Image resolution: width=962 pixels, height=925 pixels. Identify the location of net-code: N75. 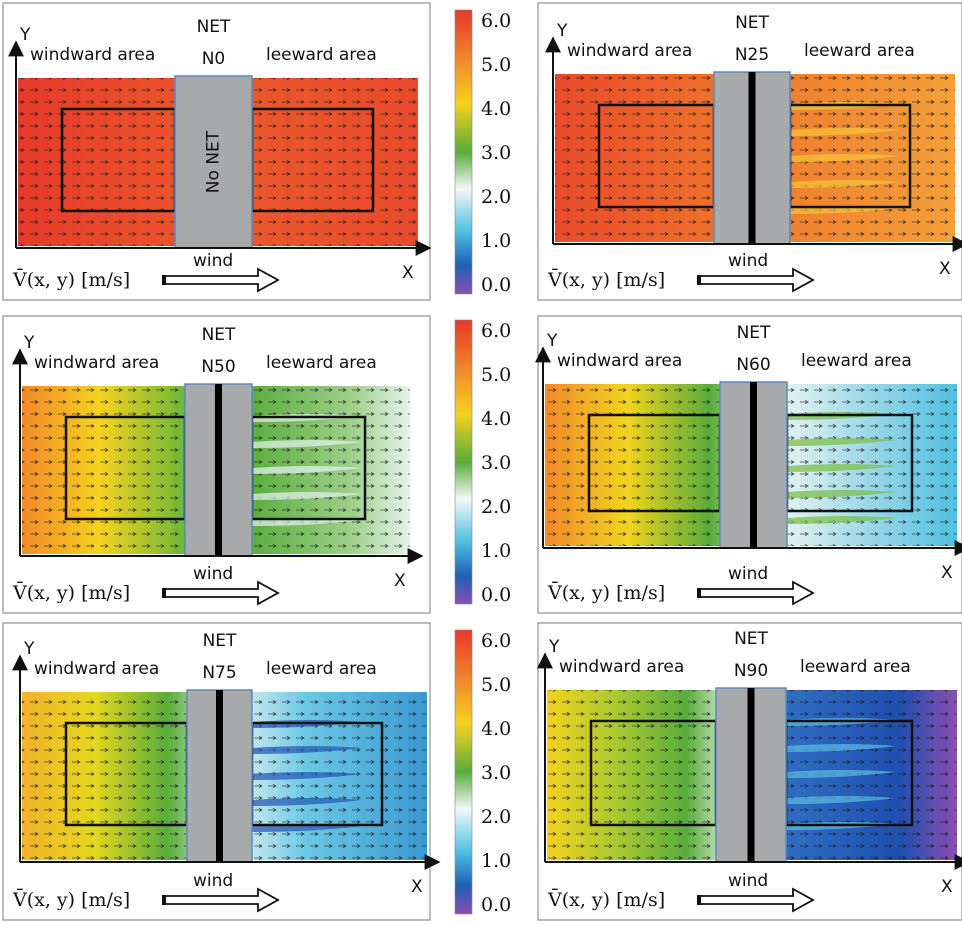
(219, 673).